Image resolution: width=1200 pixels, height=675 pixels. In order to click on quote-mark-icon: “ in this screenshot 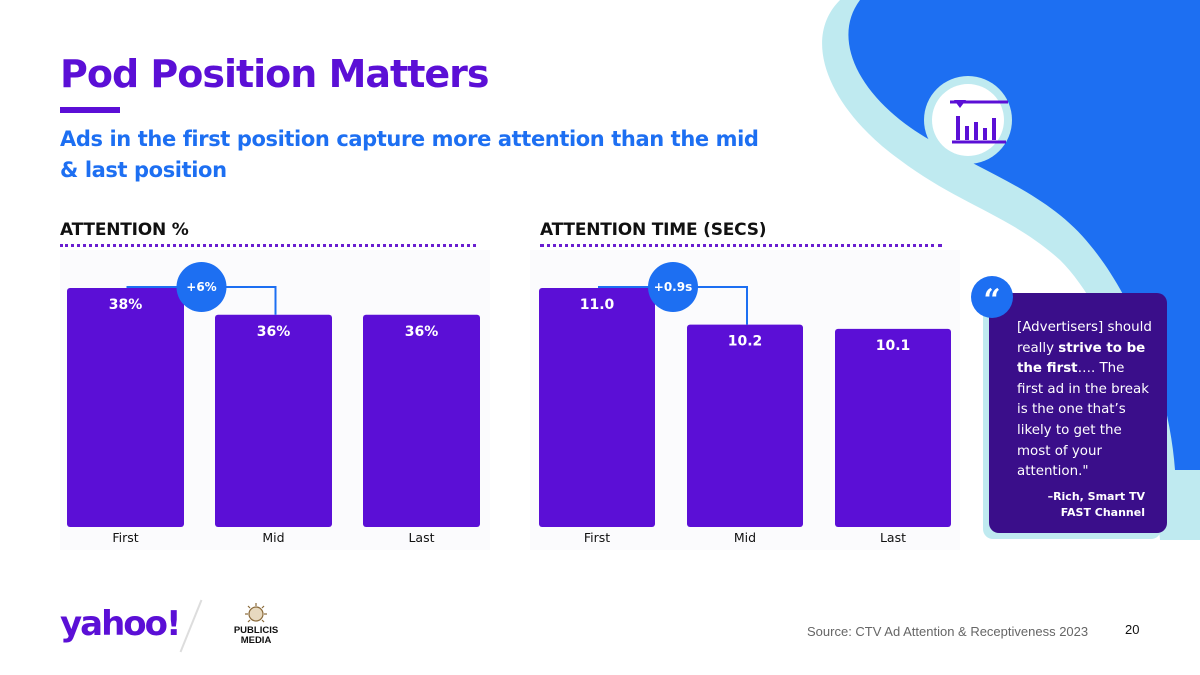, I will do `click(992, 297)`.